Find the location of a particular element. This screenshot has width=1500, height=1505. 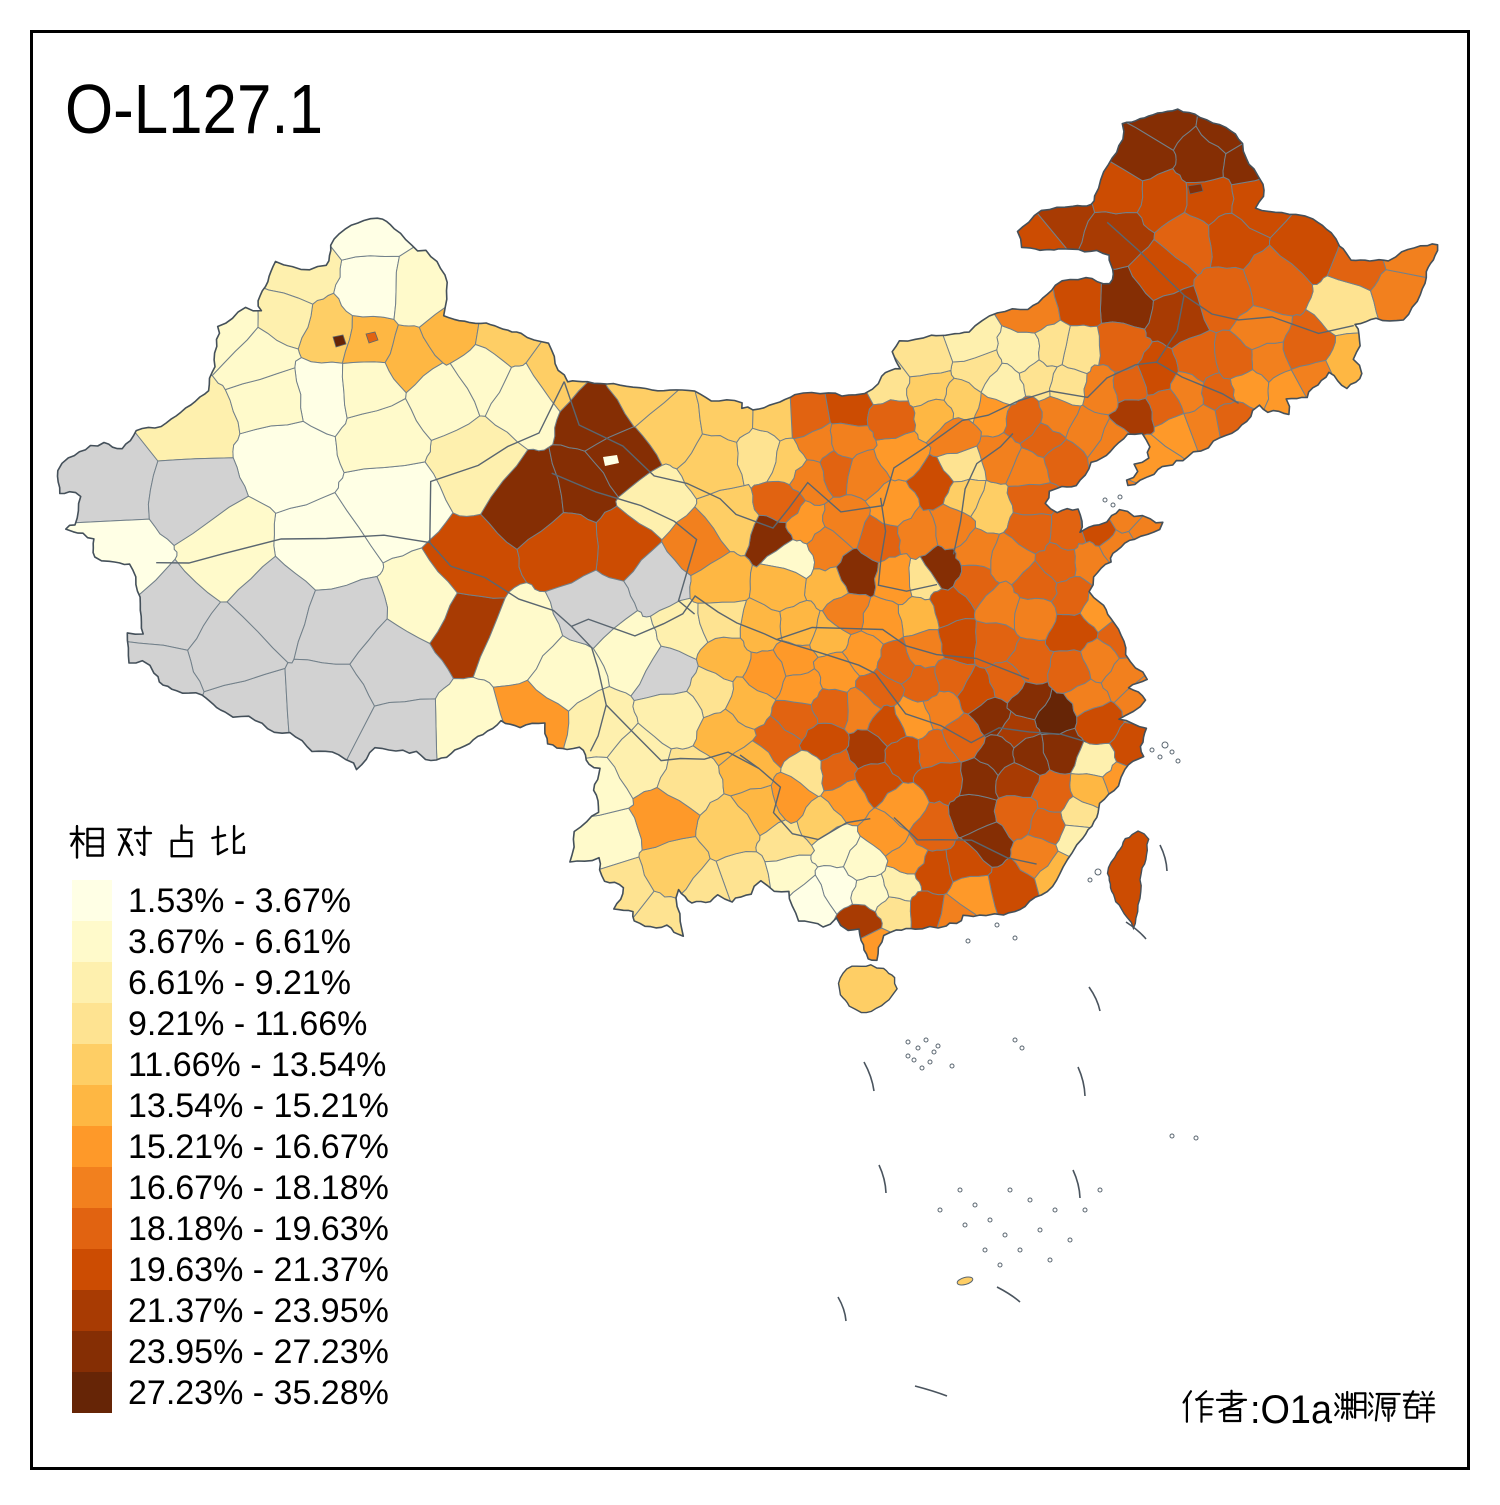

svg-text: 9.21% - 11.66% is located at coordinates (247, 1024).